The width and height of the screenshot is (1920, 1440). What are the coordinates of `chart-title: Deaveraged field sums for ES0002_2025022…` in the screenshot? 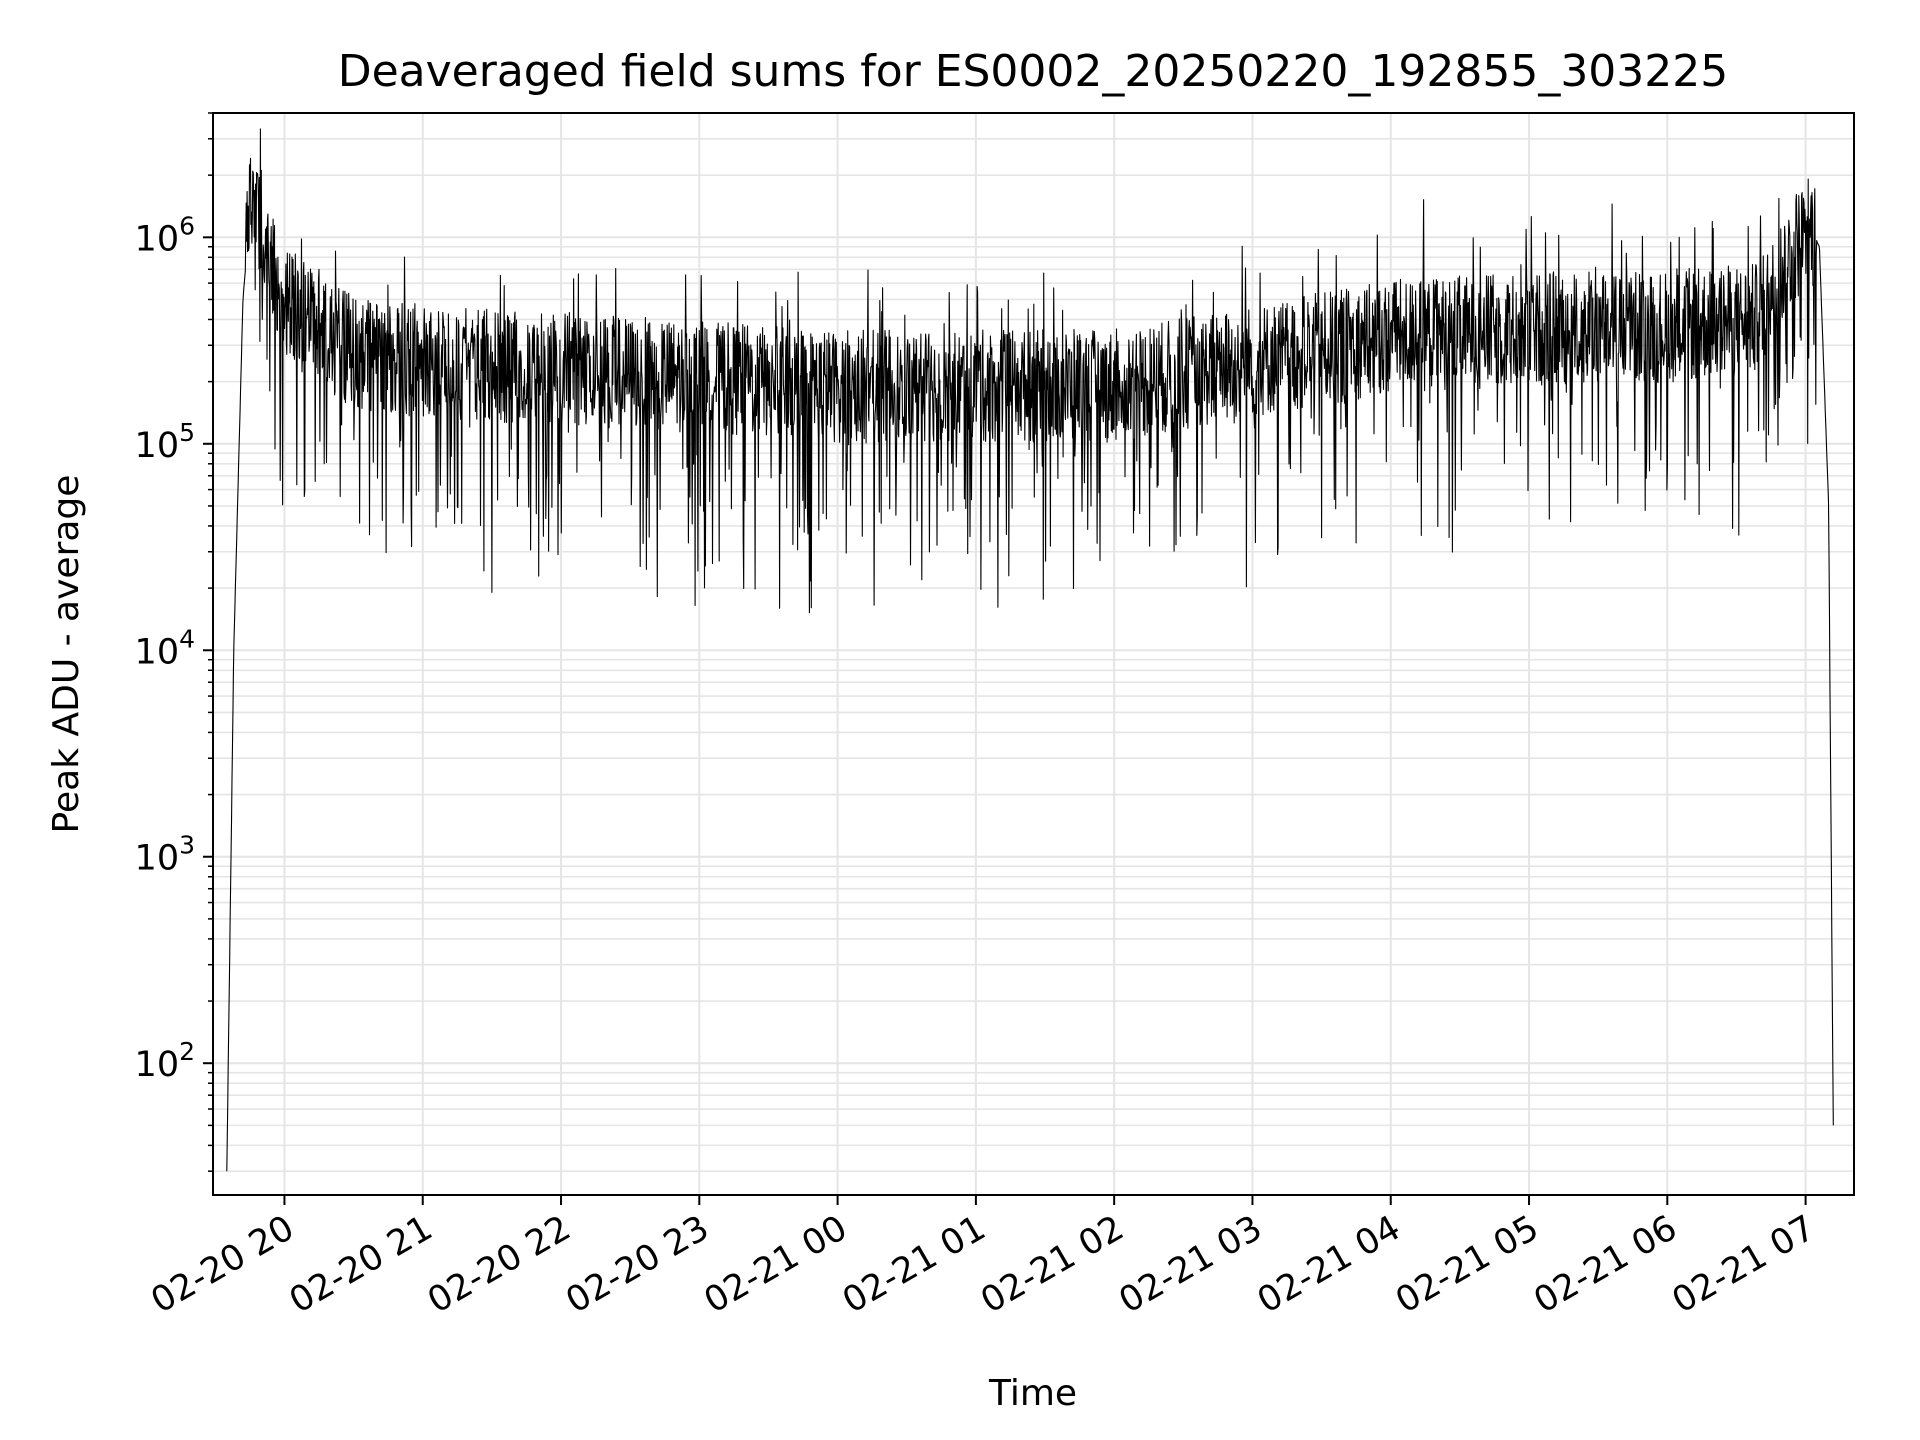 It's located at (1033, 71).